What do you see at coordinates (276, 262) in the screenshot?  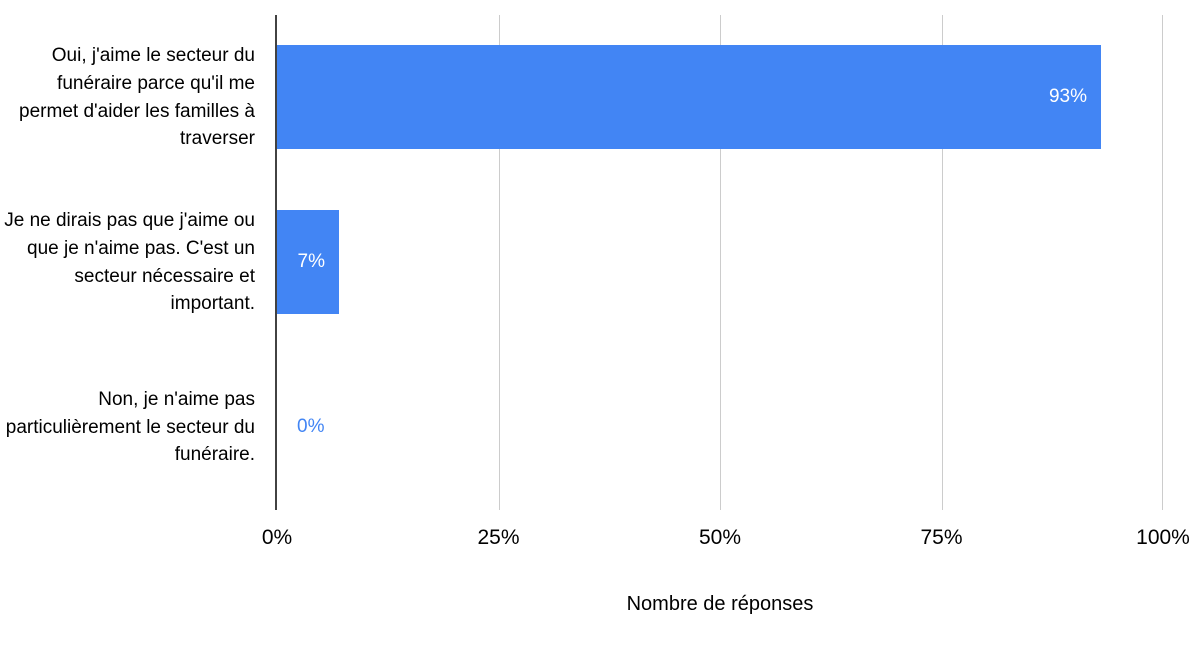 I see `y-axis-line` at bounding box center [276, 262].